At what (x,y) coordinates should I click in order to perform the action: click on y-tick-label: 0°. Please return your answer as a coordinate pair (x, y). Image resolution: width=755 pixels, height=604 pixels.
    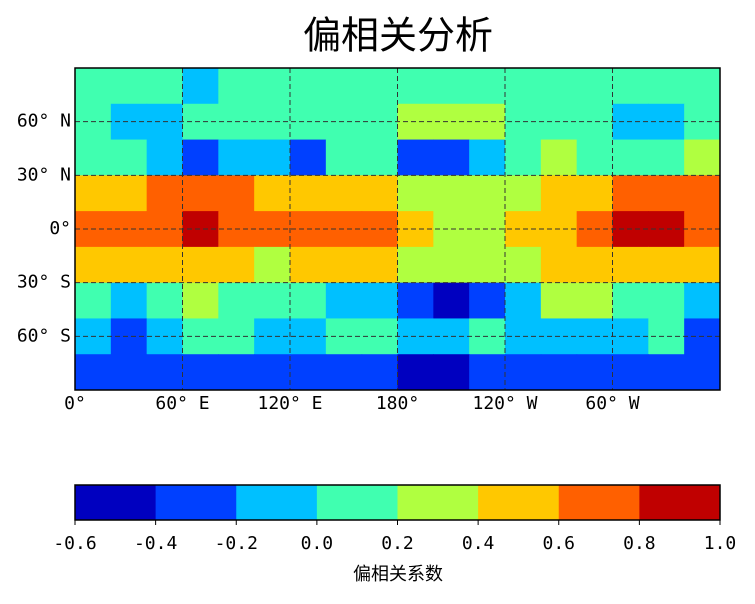
    Looking at the image, I should click on (60, 228).